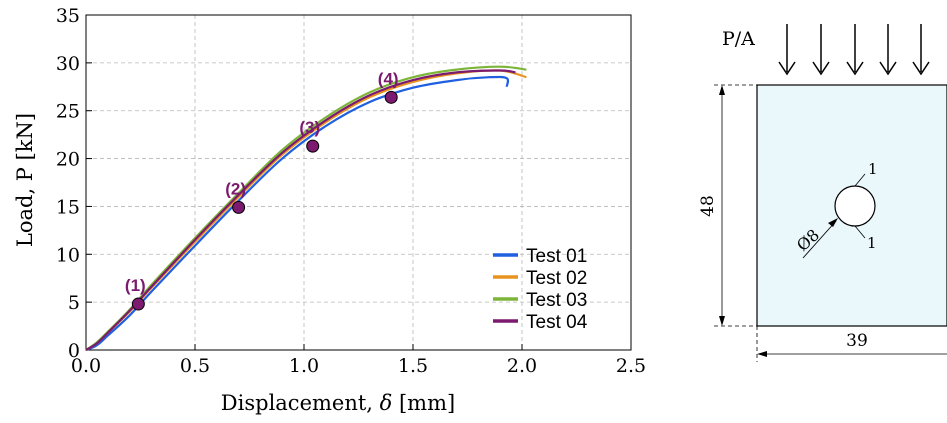  What do you see at coordinates (68, 112) in the screenshot?
I see `y-tick-label: 25` at bounding box center [68, 112].